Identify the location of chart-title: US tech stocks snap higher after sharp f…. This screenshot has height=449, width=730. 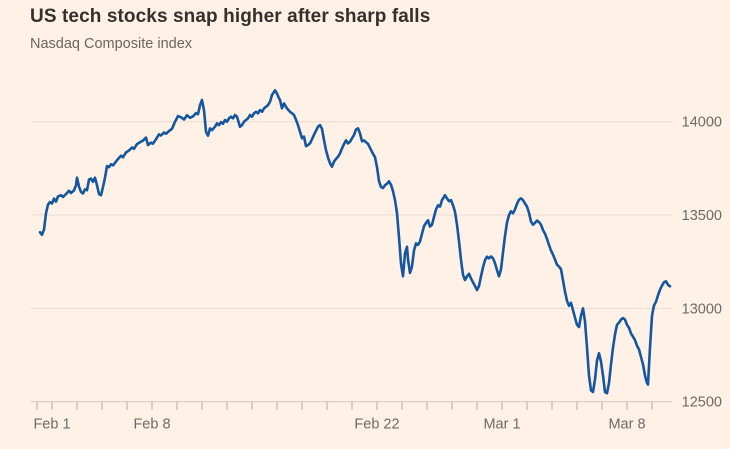
(230, 16).